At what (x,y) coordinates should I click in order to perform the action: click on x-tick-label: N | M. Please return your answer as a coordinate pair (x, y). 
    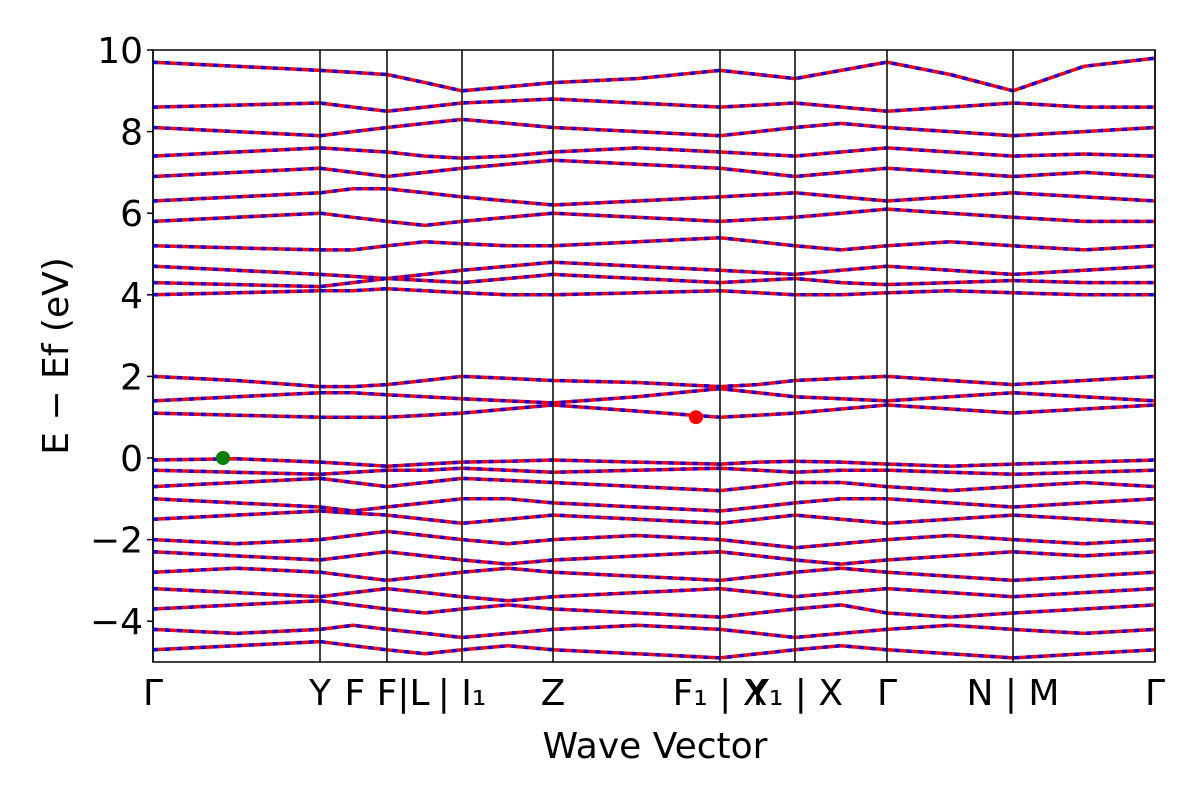
    Looking at the image, I should click on (1012, 693).